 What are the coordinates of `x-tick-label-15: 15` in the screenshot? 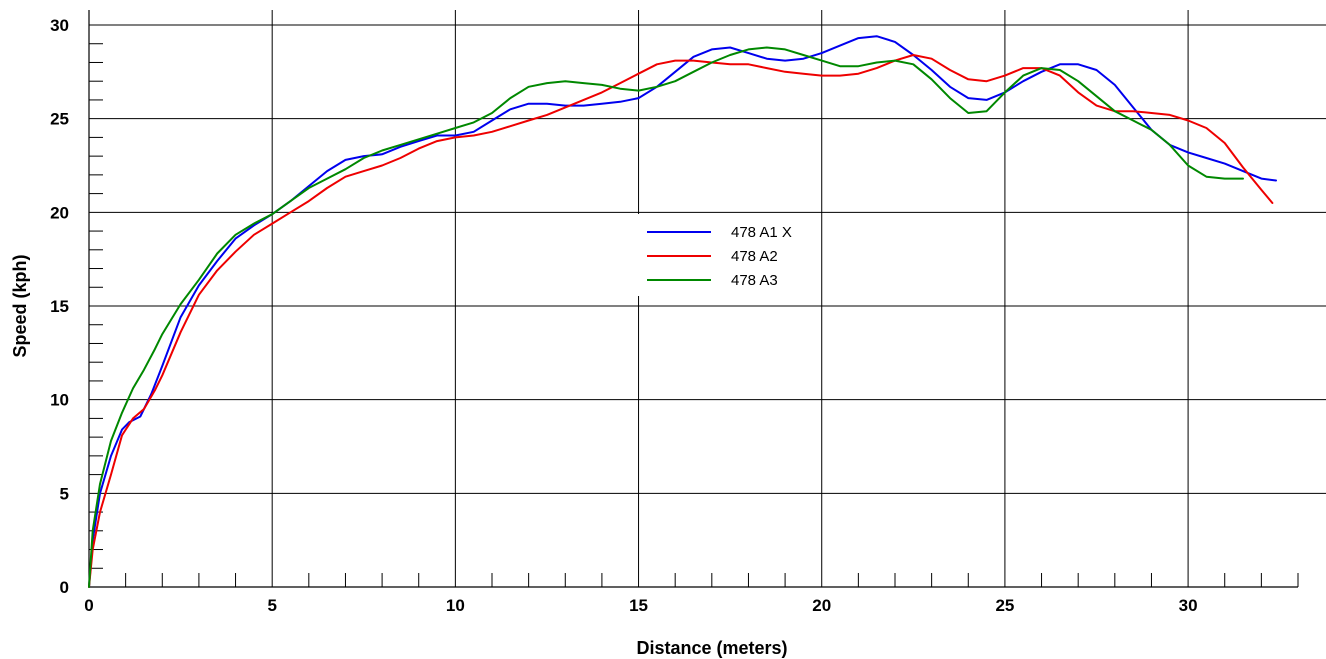 It's located at (638, 605).